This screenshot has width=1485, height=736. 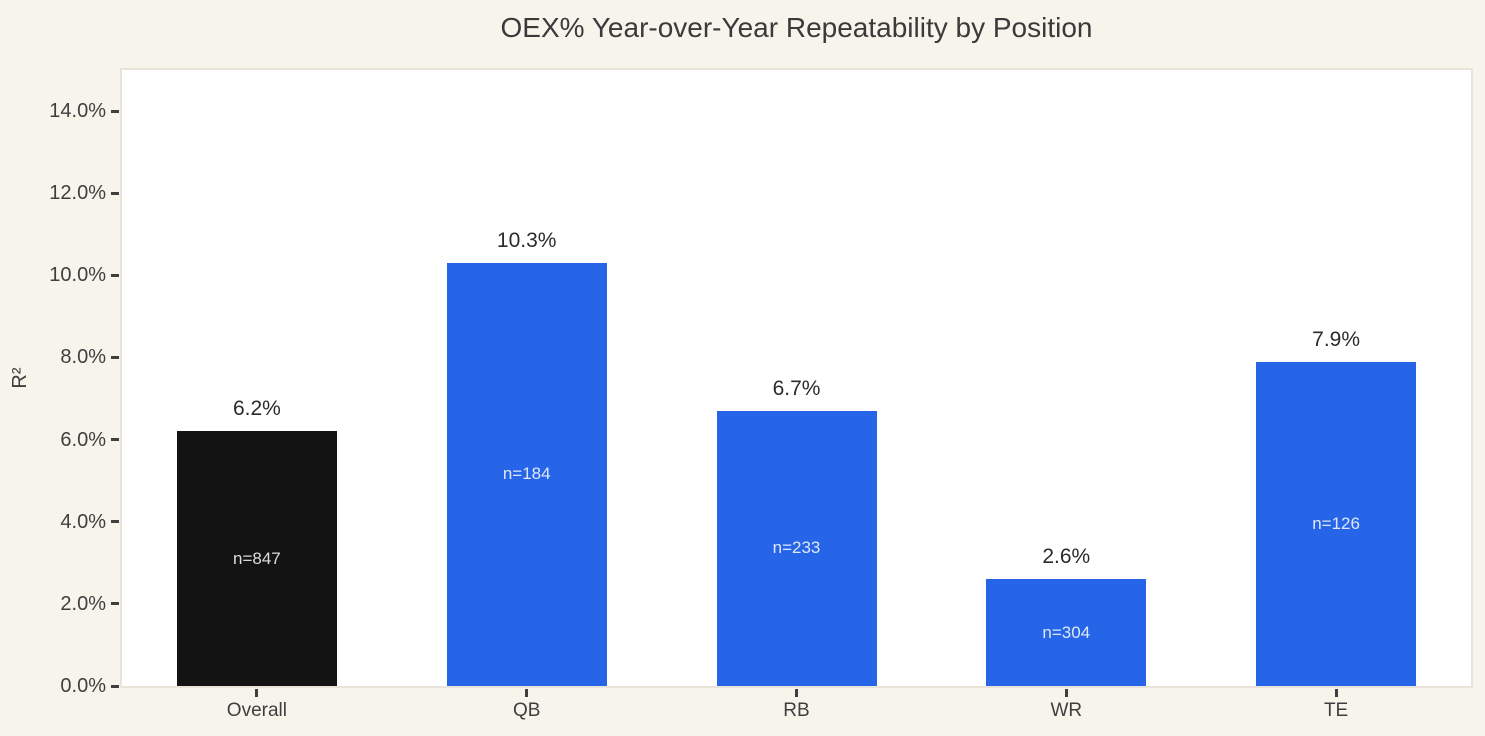 What do you see at coordinates (1066, 557) in the screenshot?
I see `bar-value-label: 2.6%` at bounding box center [1066, 557].